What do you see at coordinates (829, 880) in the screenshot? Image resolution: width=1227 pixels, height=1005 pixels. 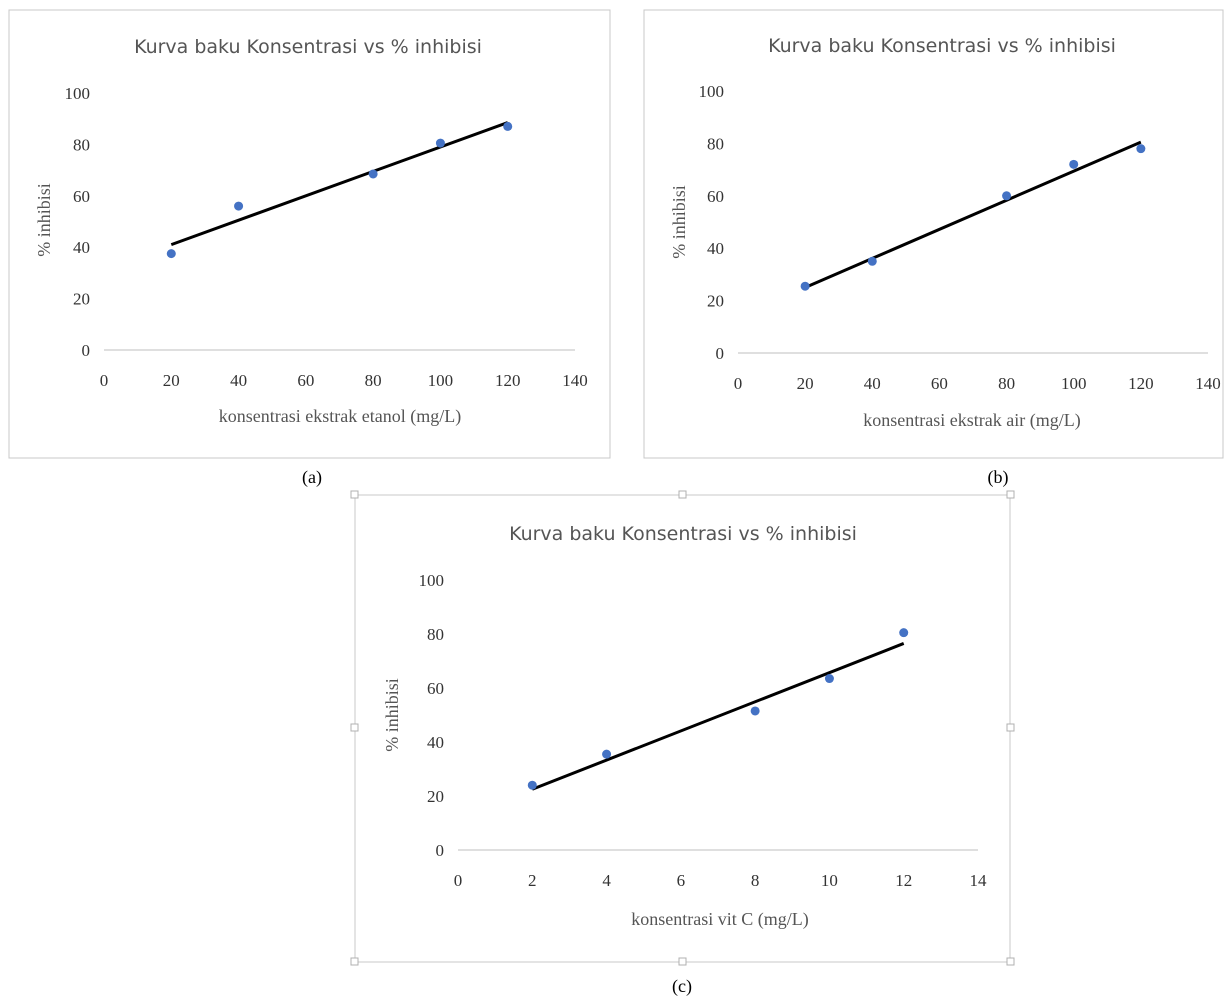 I see `chart-c-x-tick-label: 10` at bounding box center [829, 880].